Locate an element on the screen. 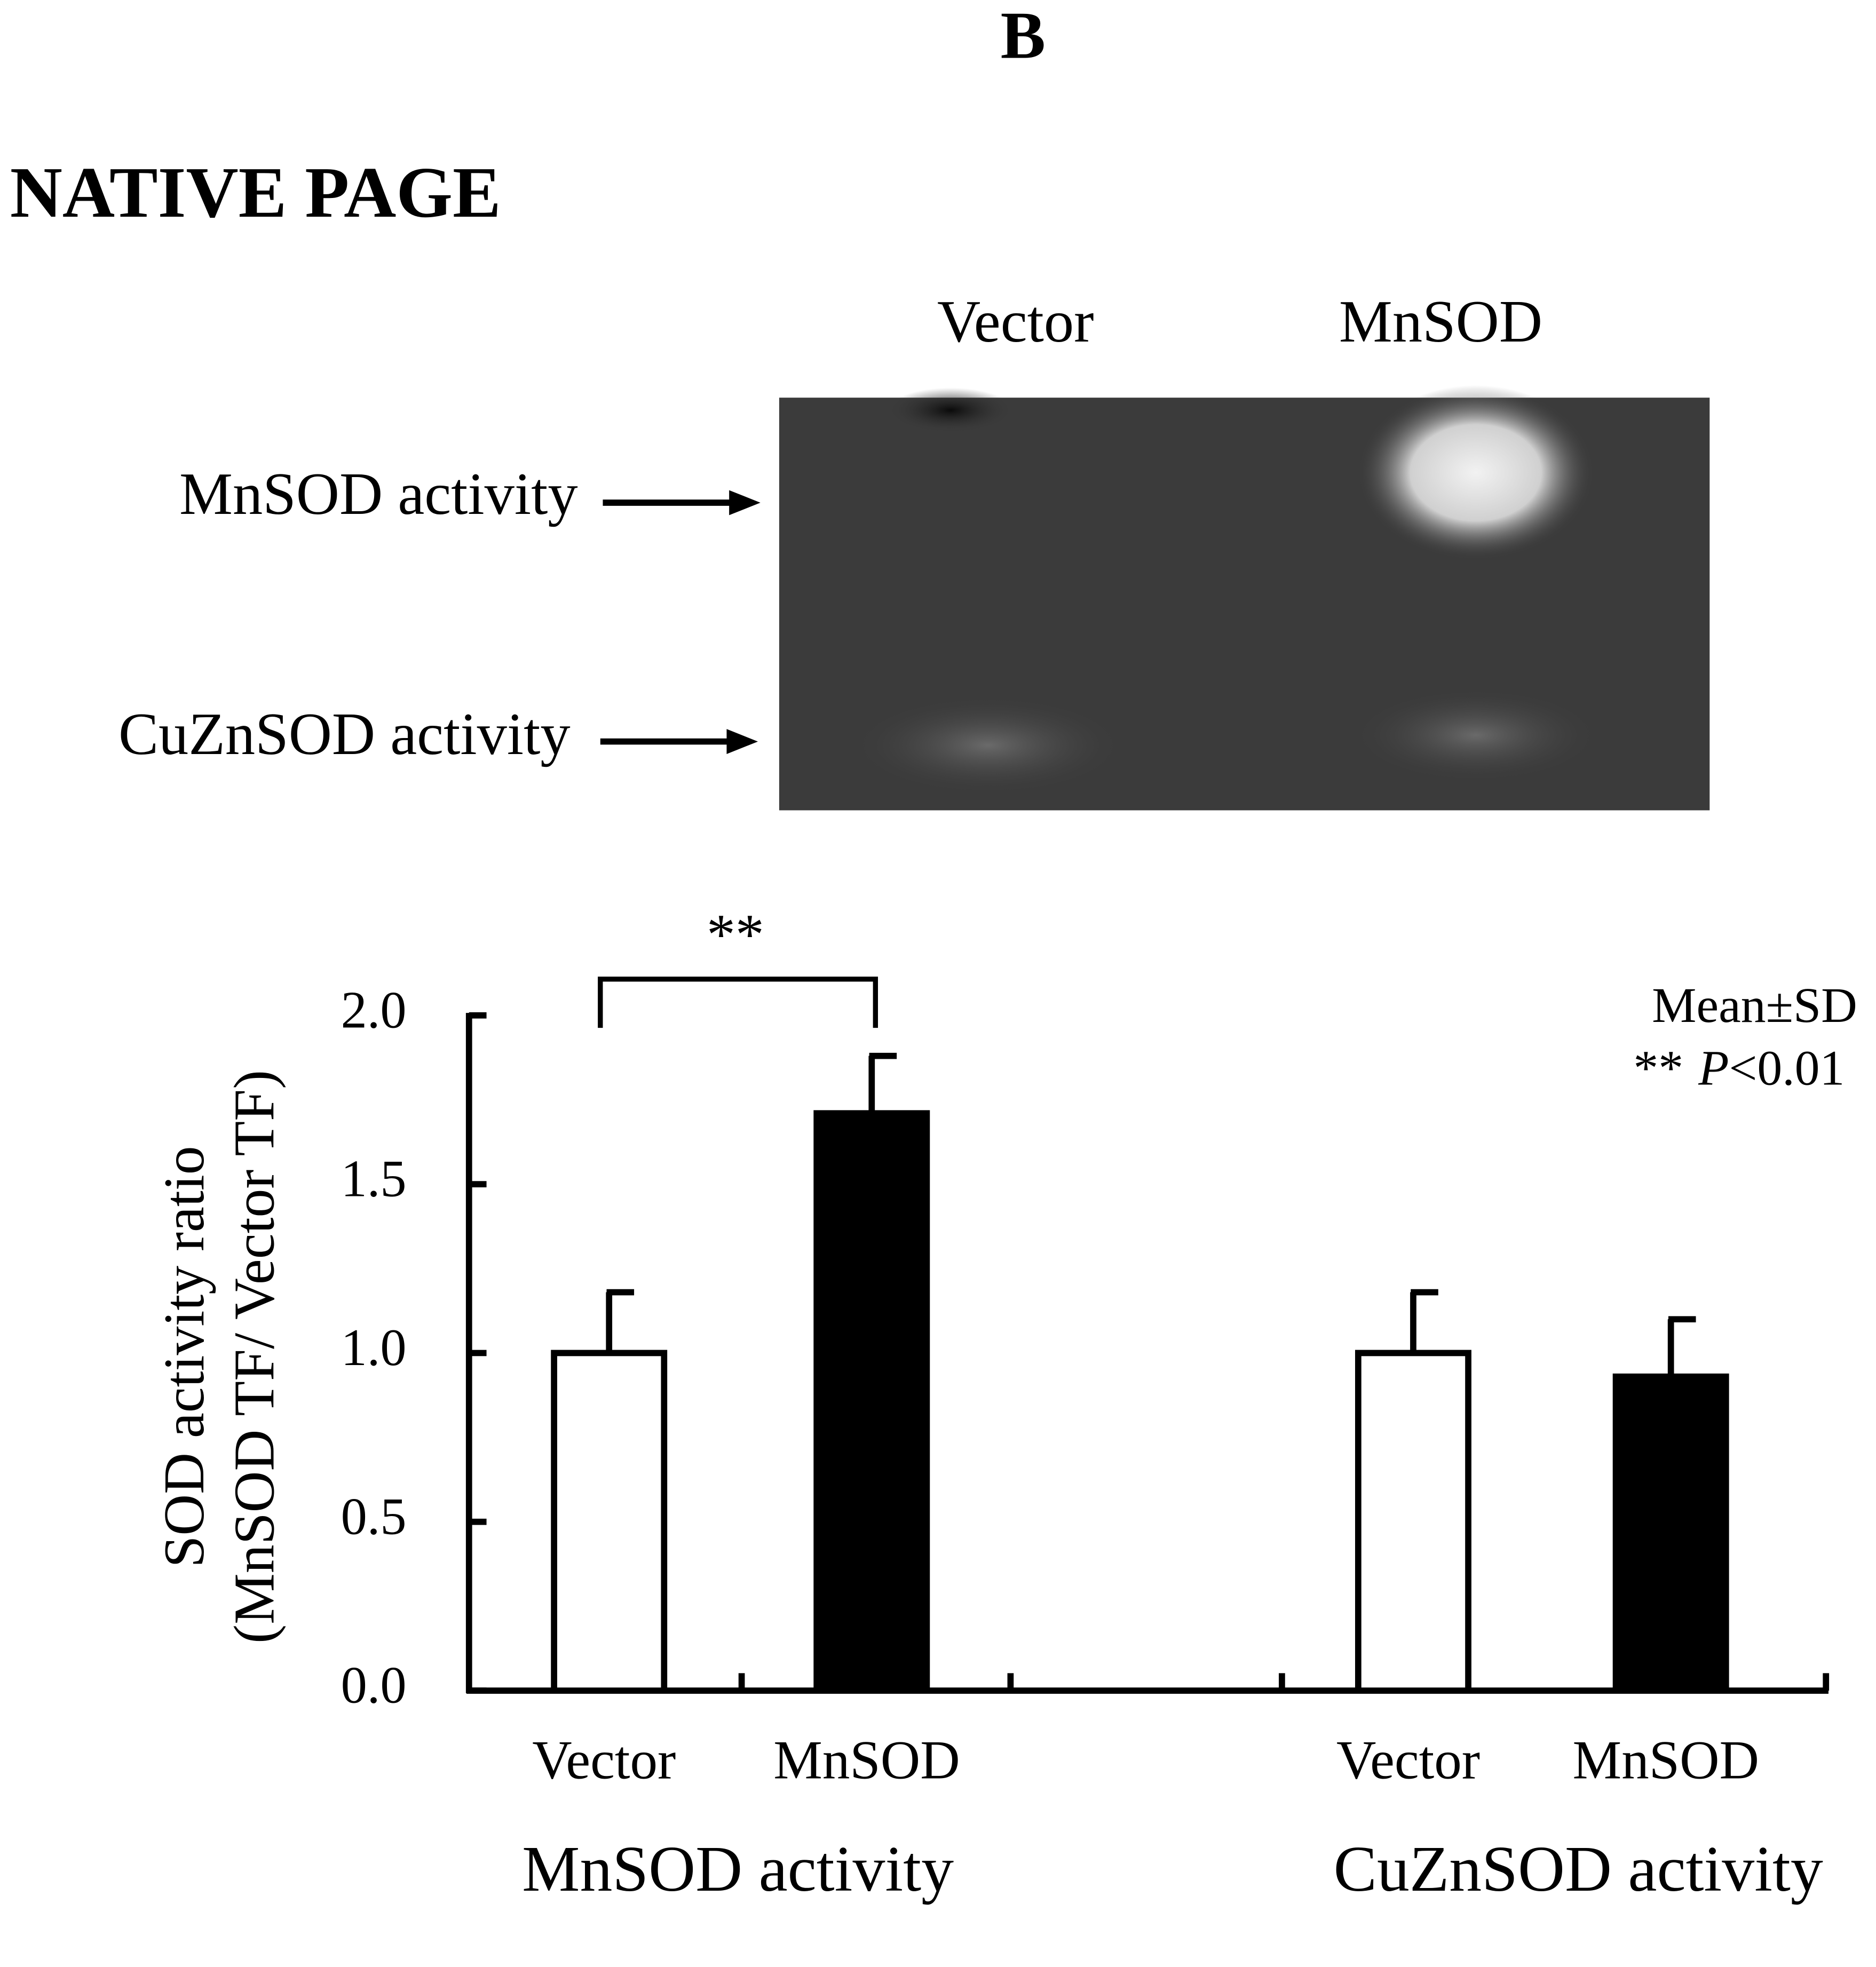  y-tick-label: 1.0 is located at coordinates (374, 1348).